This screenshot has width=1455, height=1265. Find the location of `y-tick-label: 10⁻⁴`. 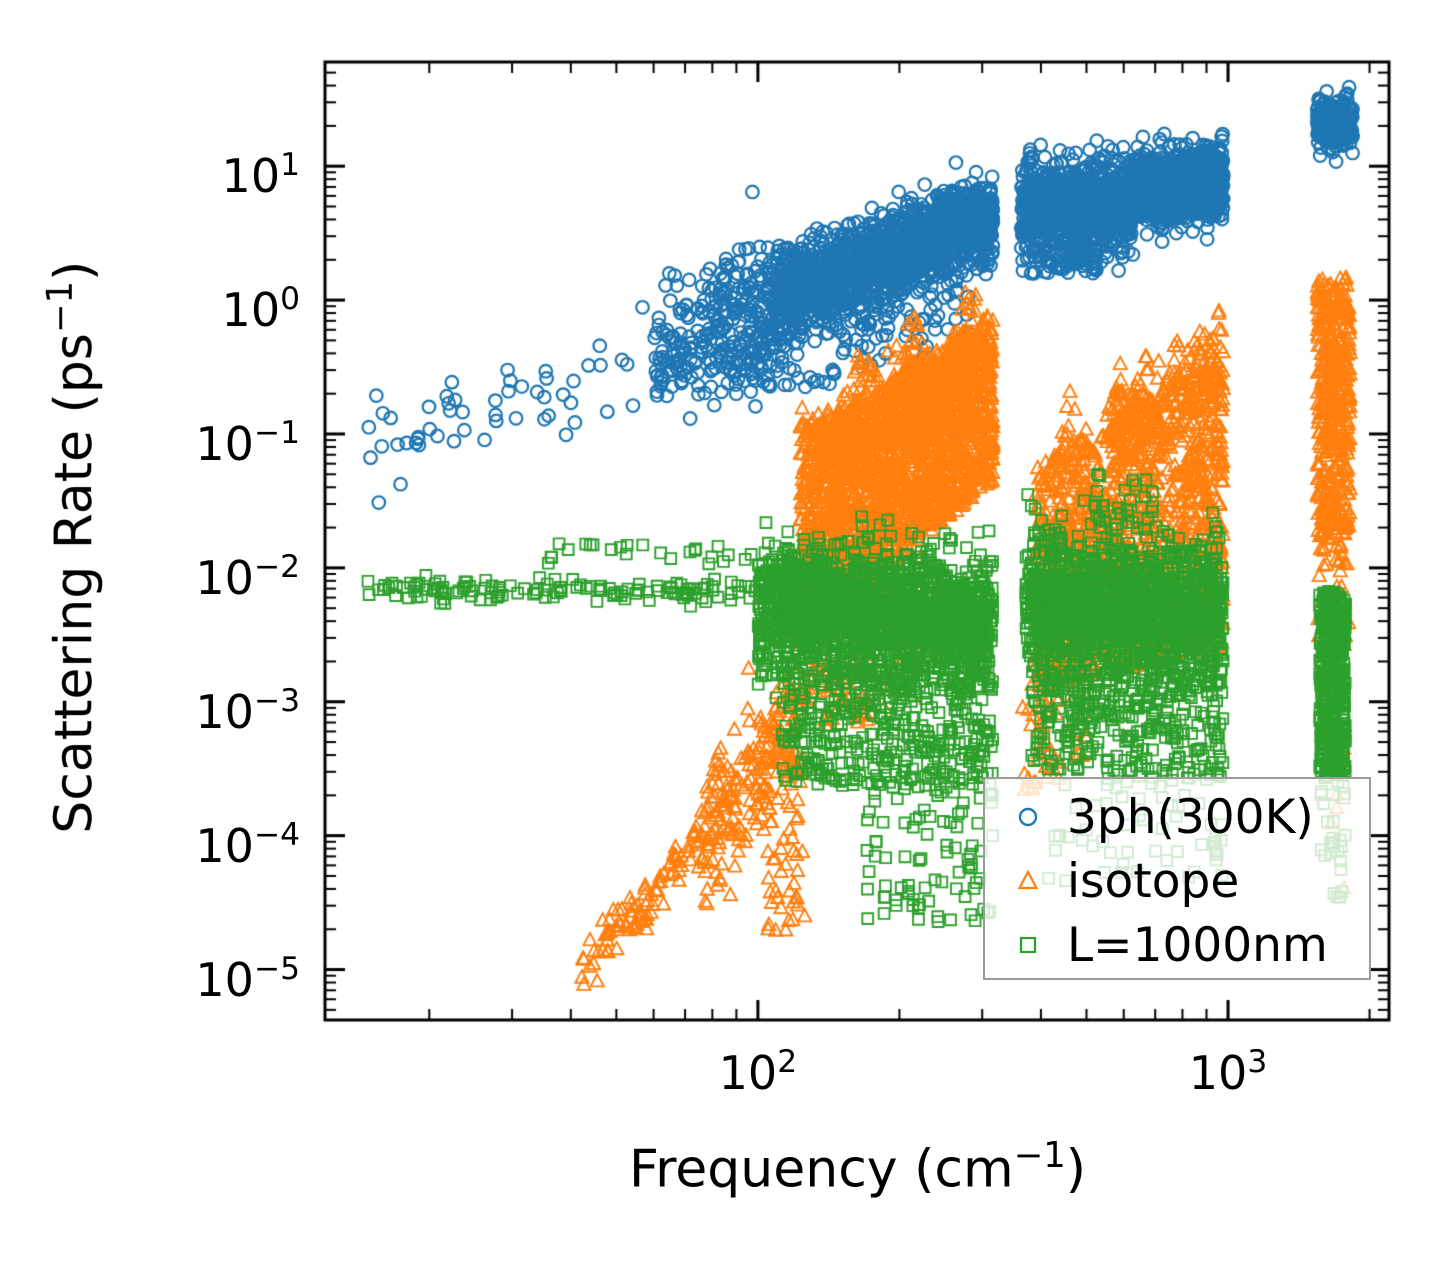

y-tick-label: 10⁻⁴ is located at coordinates (247, 844).